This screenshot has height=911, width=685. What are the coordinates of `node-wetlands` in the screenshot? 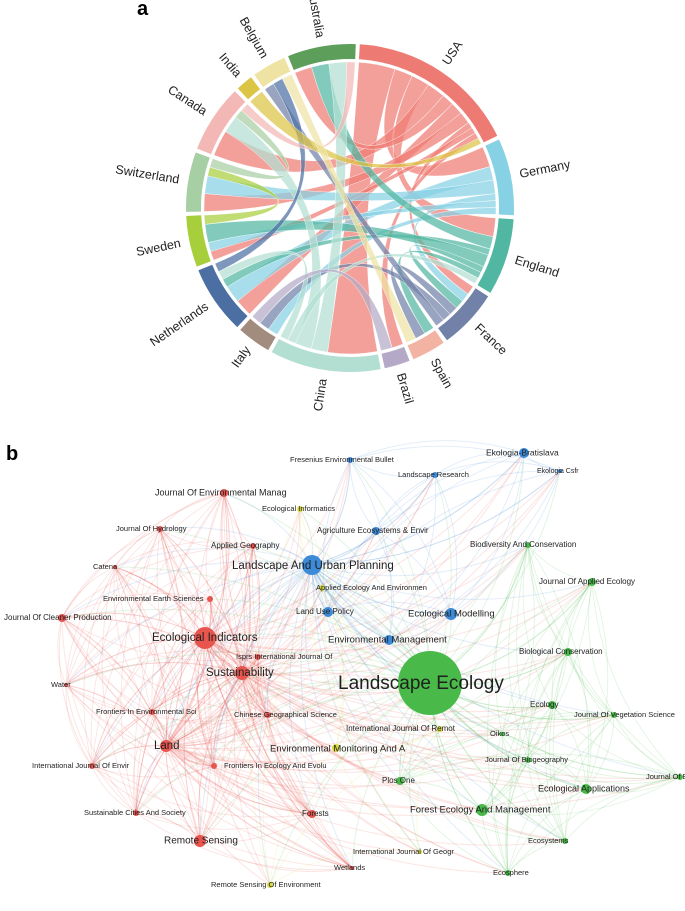 It's located at (352, 868).